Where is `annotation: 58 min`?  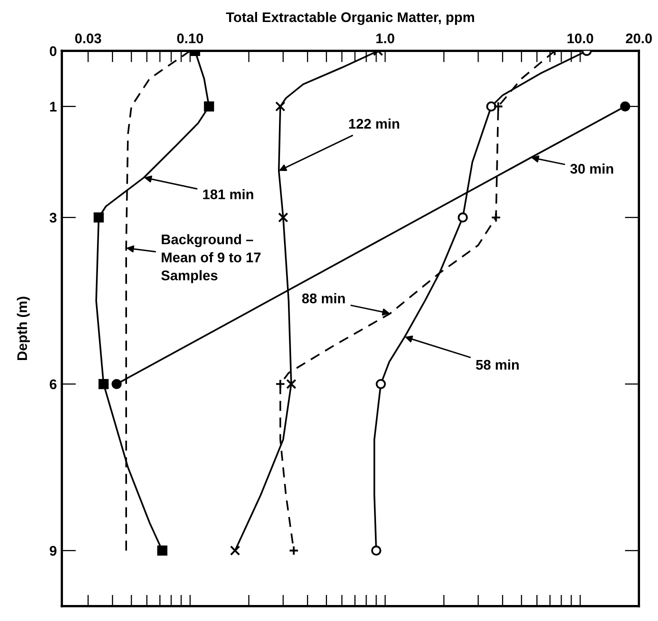 annotation: 58 min is located at coordinates (497, 365).